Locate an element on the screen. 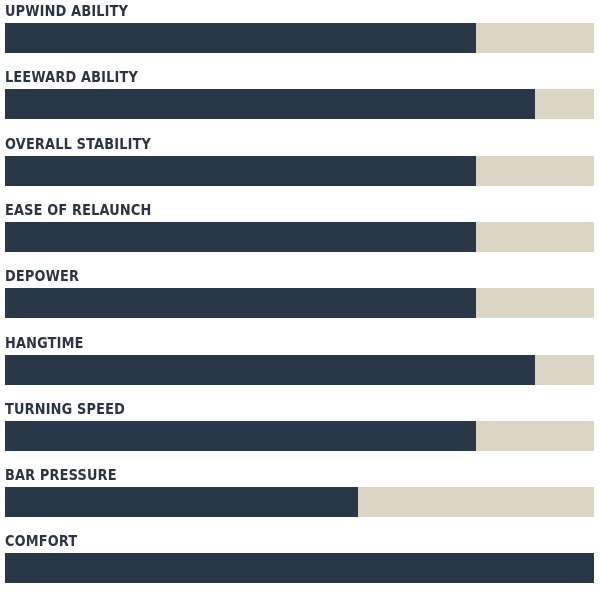 Image resolution: width=600 pixels, height=592 pixels. rating-label: LEEWARD ABILITY is located at coordinates (71, 77).